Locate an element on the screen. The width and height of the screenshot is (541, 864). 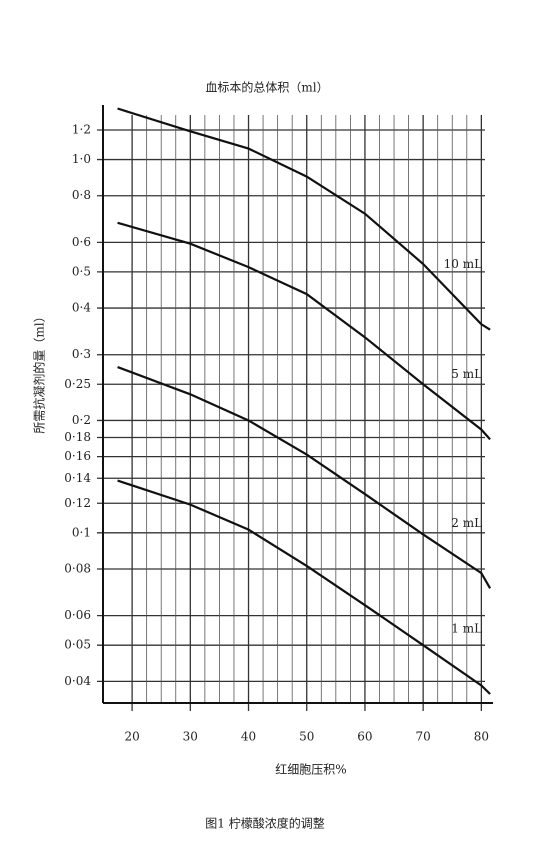
chart-title: 血标本的总体积（ml） is located at coordinates (266, 87).